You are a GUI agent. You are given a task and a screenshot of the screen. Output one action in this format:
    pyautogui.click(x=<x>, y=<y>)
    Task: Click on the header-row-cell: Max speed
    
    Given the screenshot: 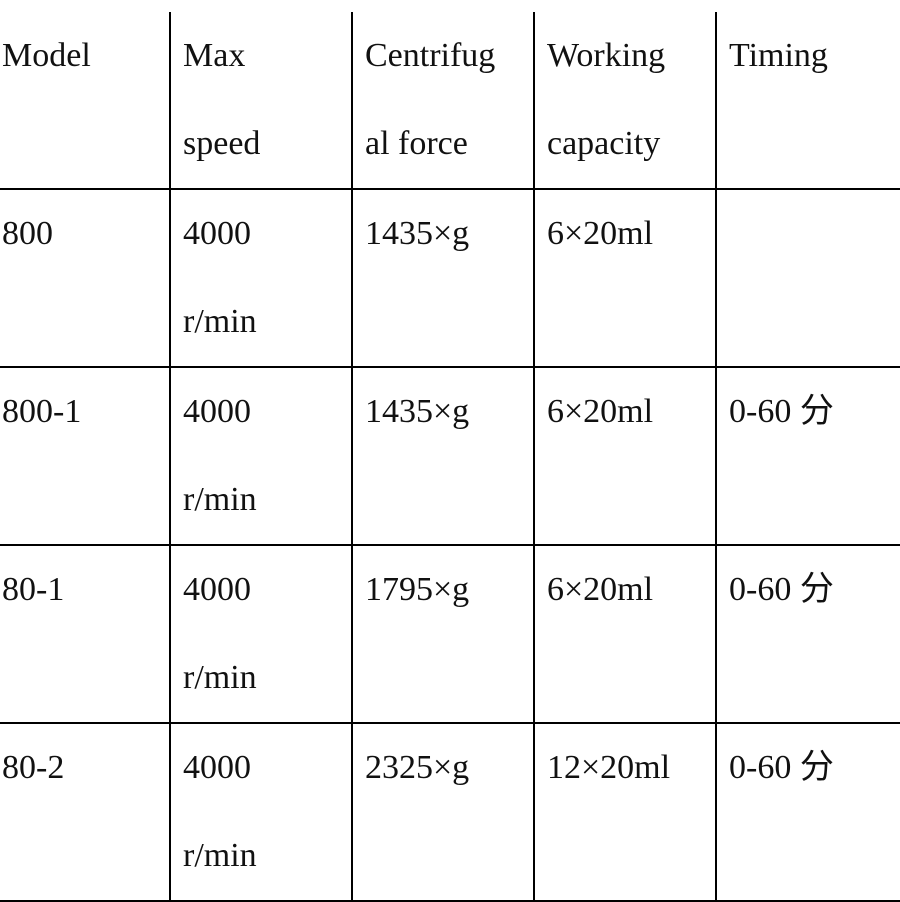 What is the action you would take?
    pyautogui.click(x=261, y=101)
    